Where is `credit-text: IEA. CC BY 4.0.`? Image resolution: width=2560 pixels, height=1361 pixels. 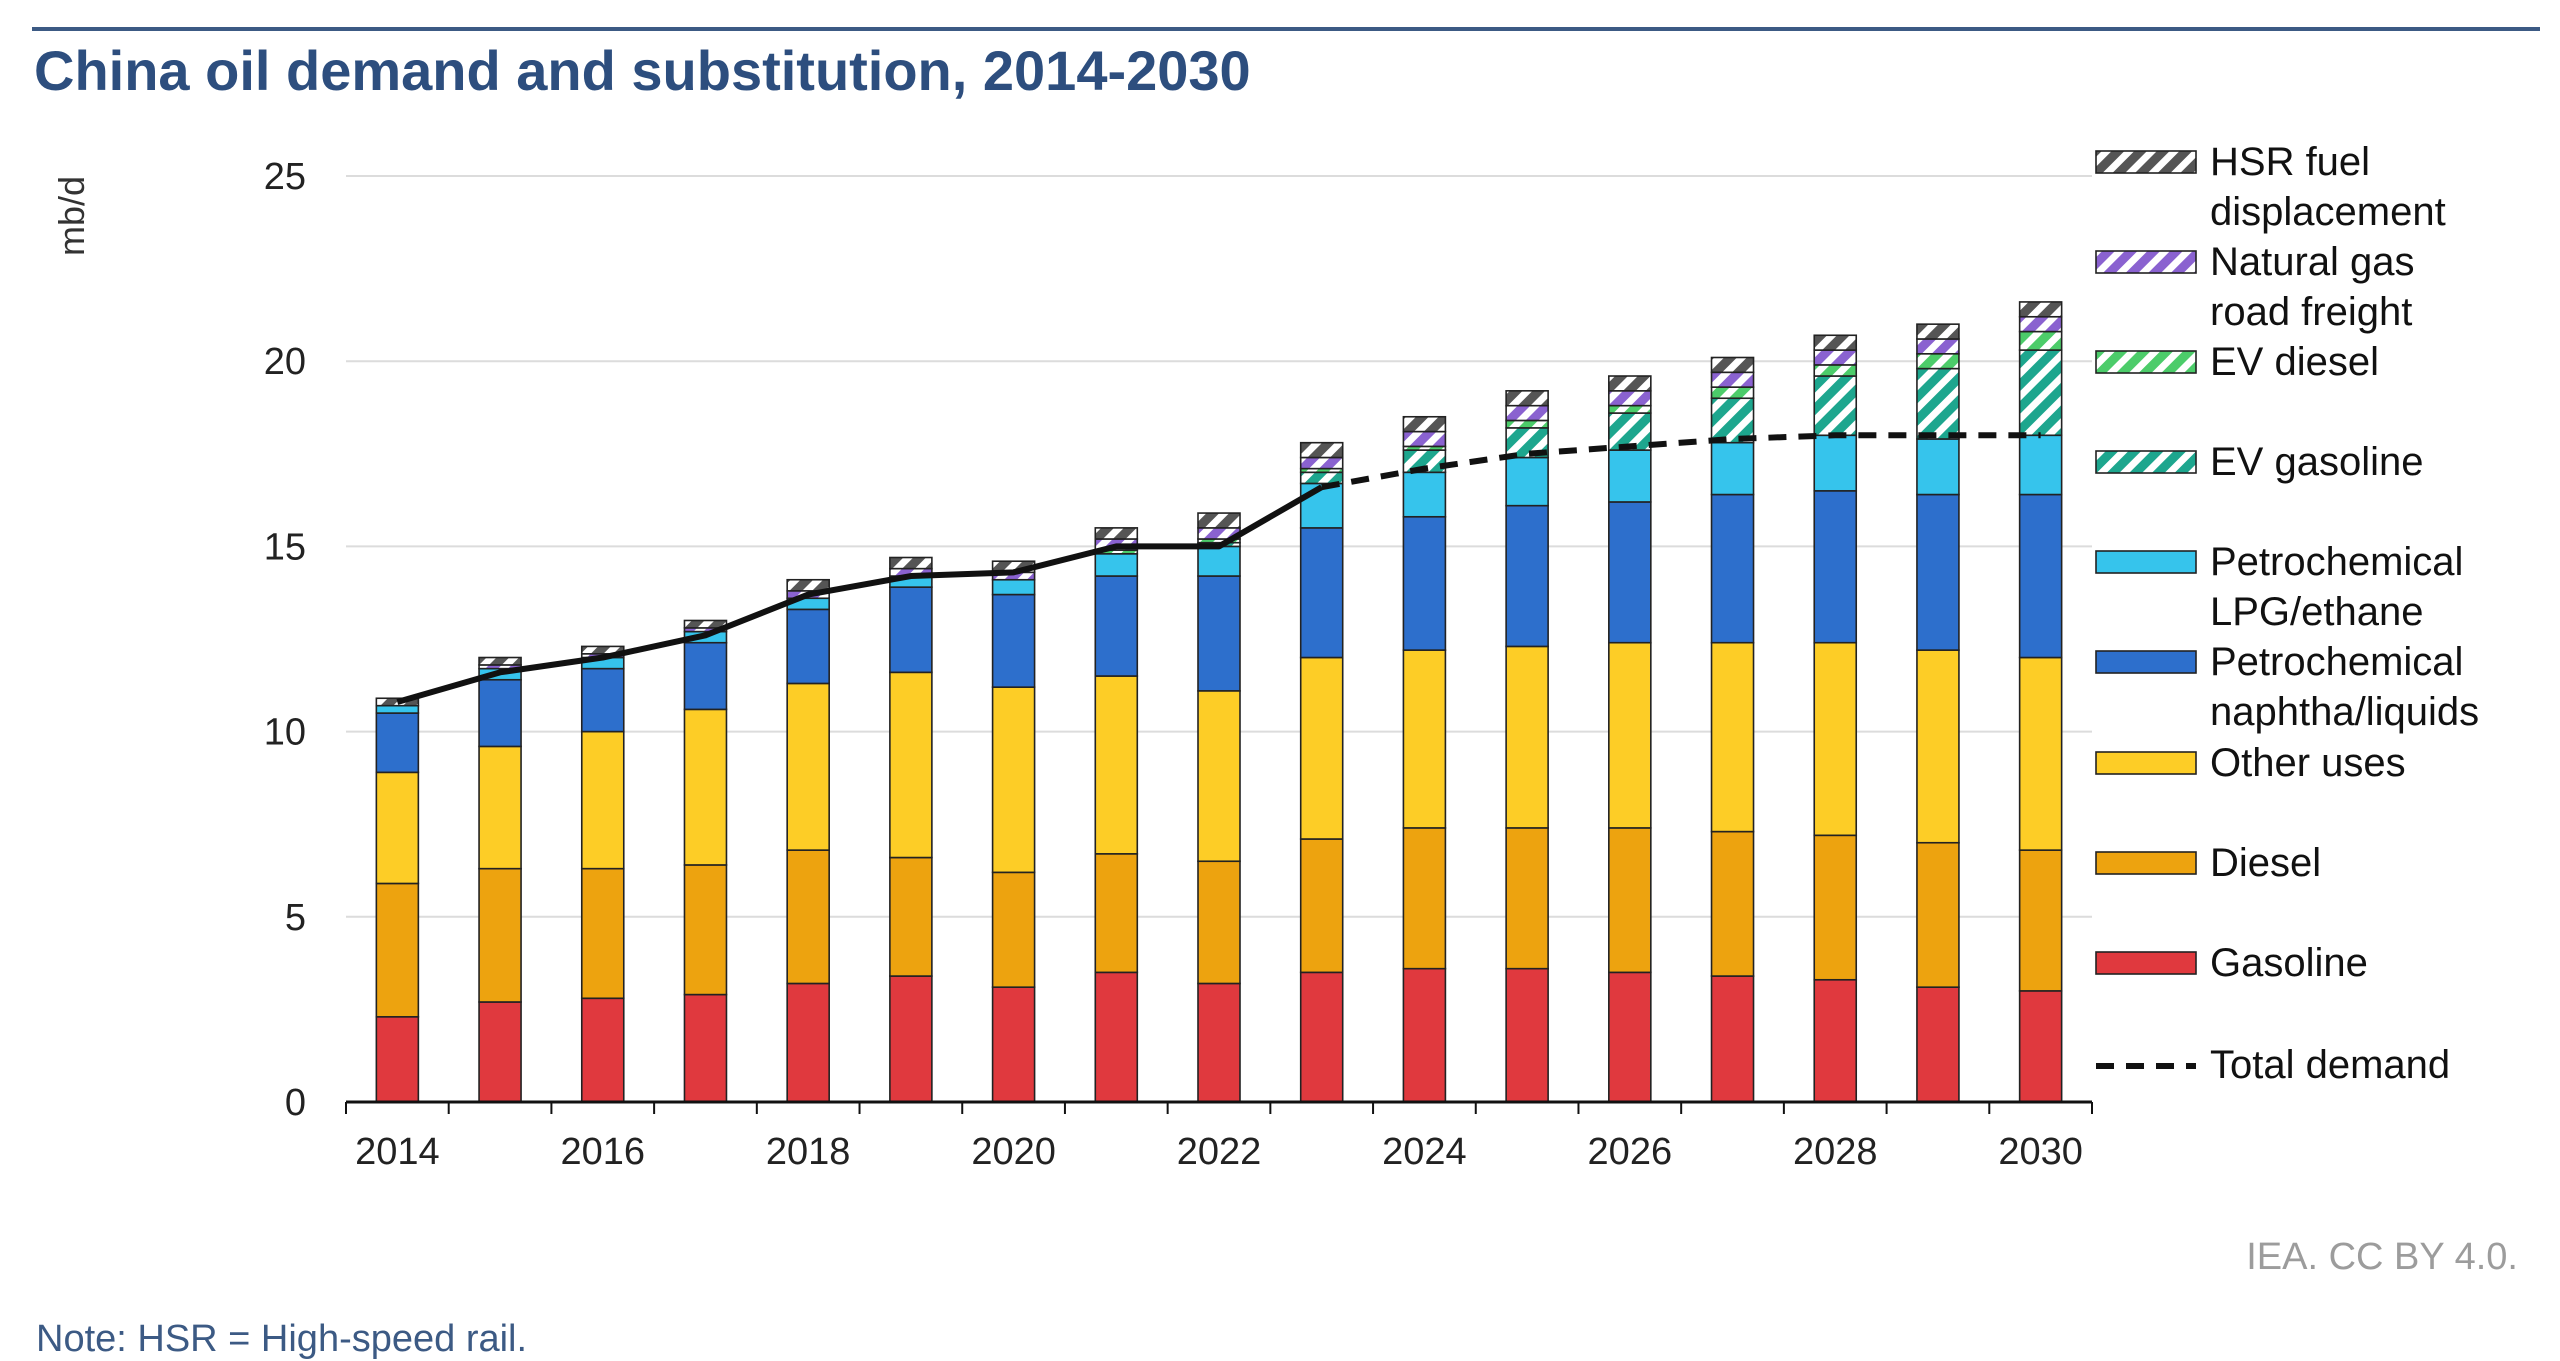
credit-text: IEA. CC BY 4.0. is located at coordinates (2382, 1257).